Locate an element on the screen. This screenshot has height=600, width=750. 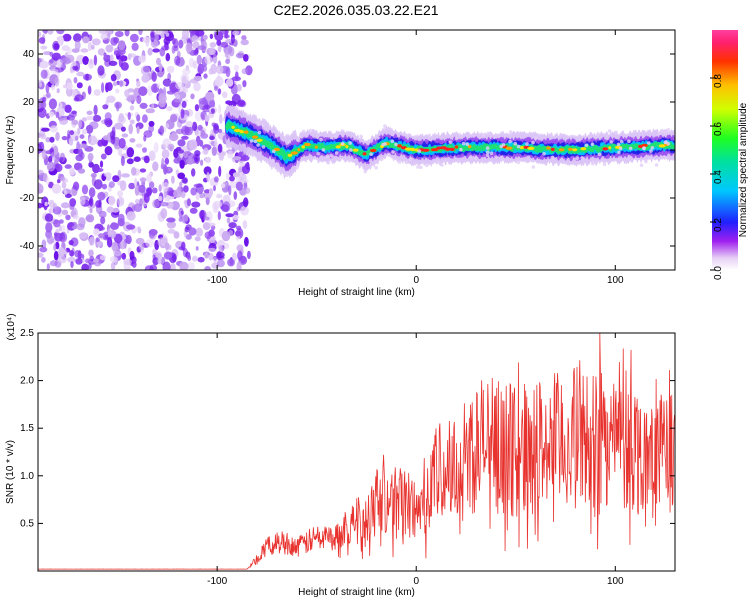
bottom-y-tick-label: 0.5 is located at coordinates (27, 523).